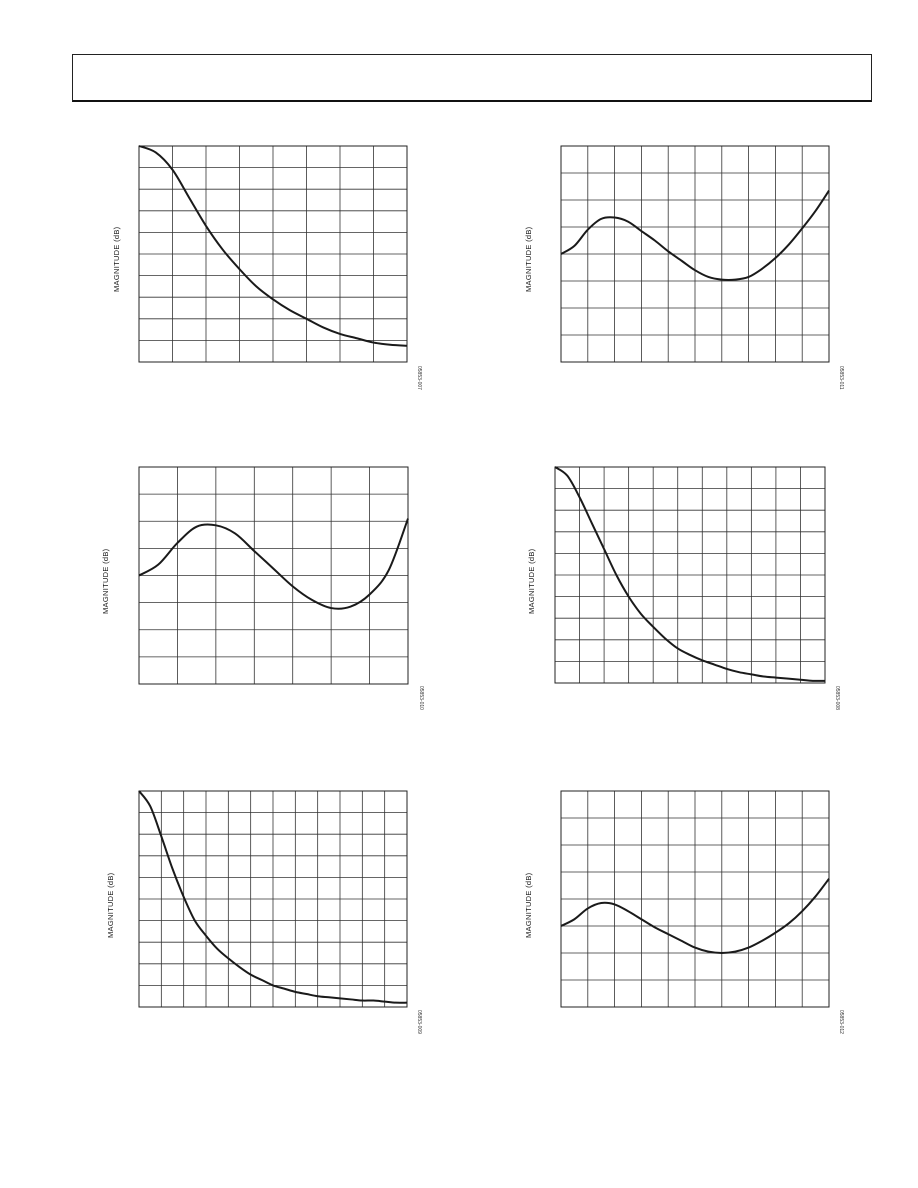 The image size is (918, 1188). Describe the element at coordinates (419, 378) in the screenshot. I see `figure-id: 05853-007` at that location.